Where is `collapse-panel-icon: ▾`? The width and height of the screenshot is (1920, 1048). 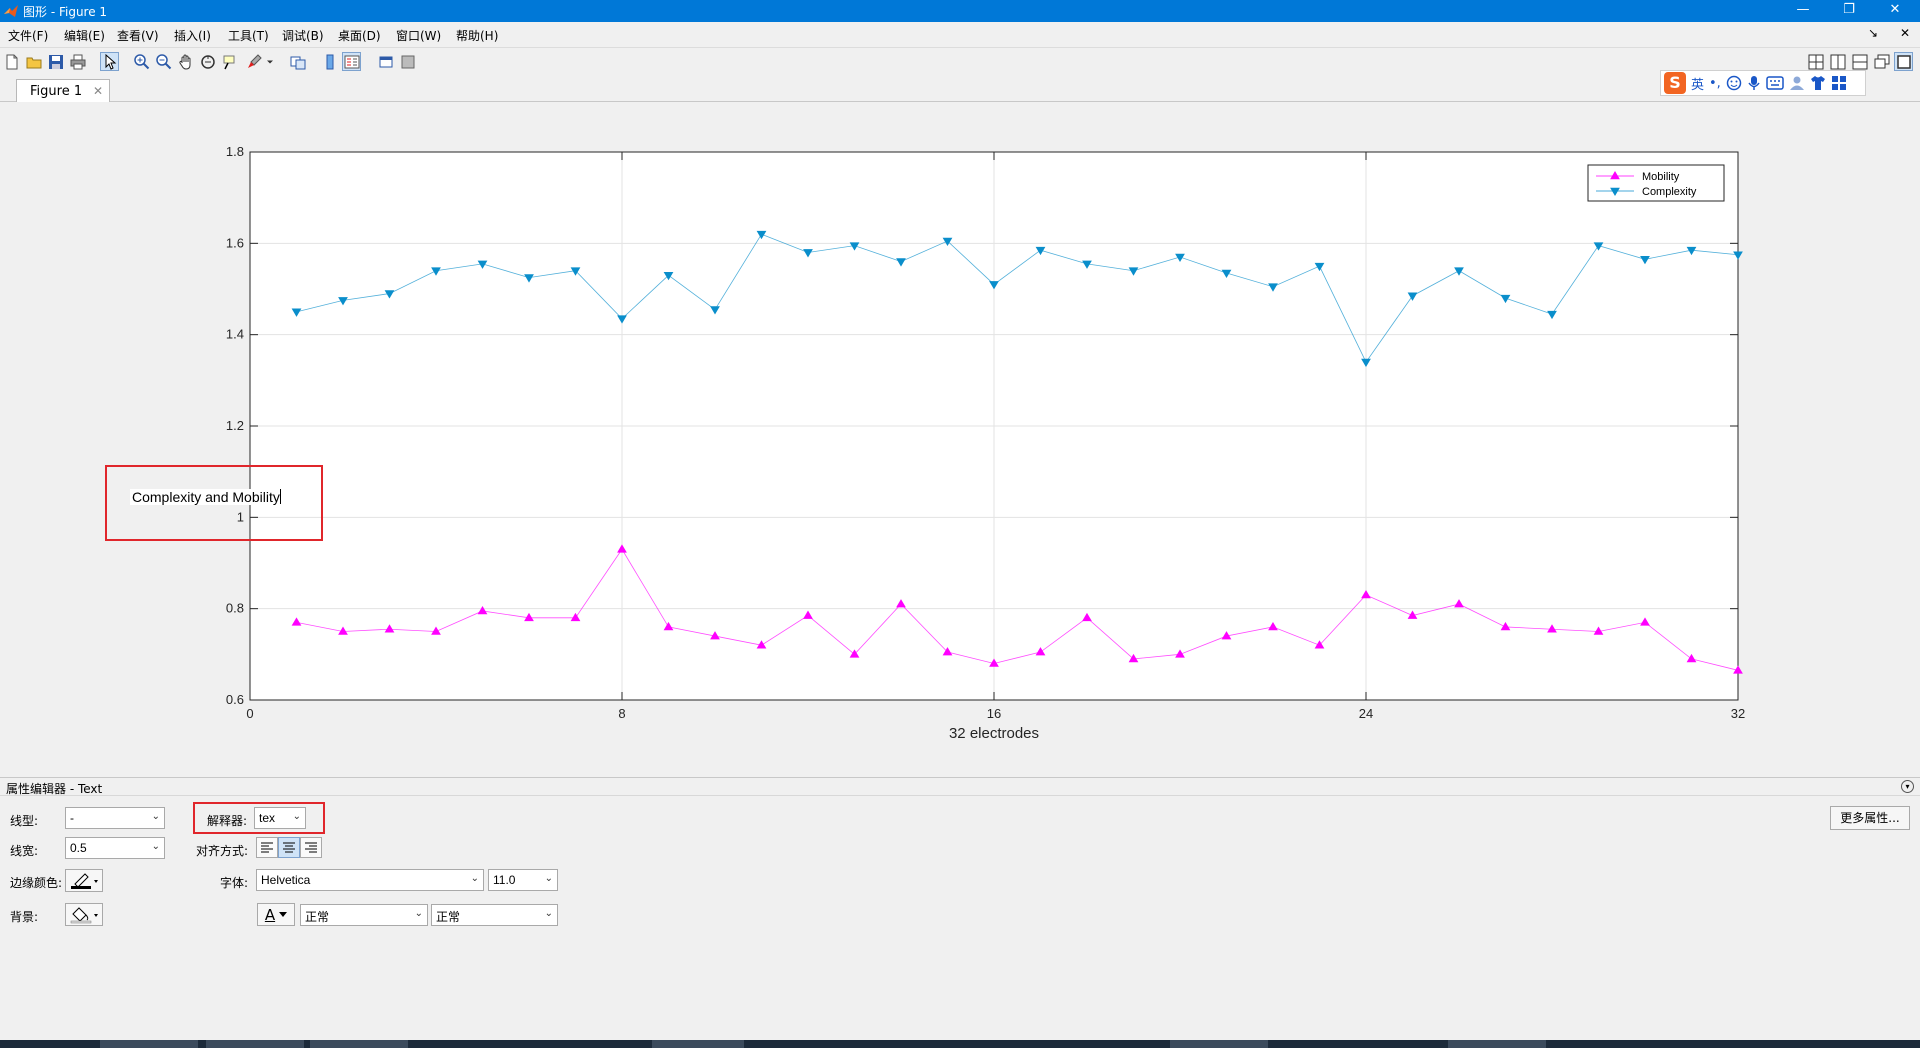
collapse-panel-icon: ▾ is located at coordinates (1907, 786).